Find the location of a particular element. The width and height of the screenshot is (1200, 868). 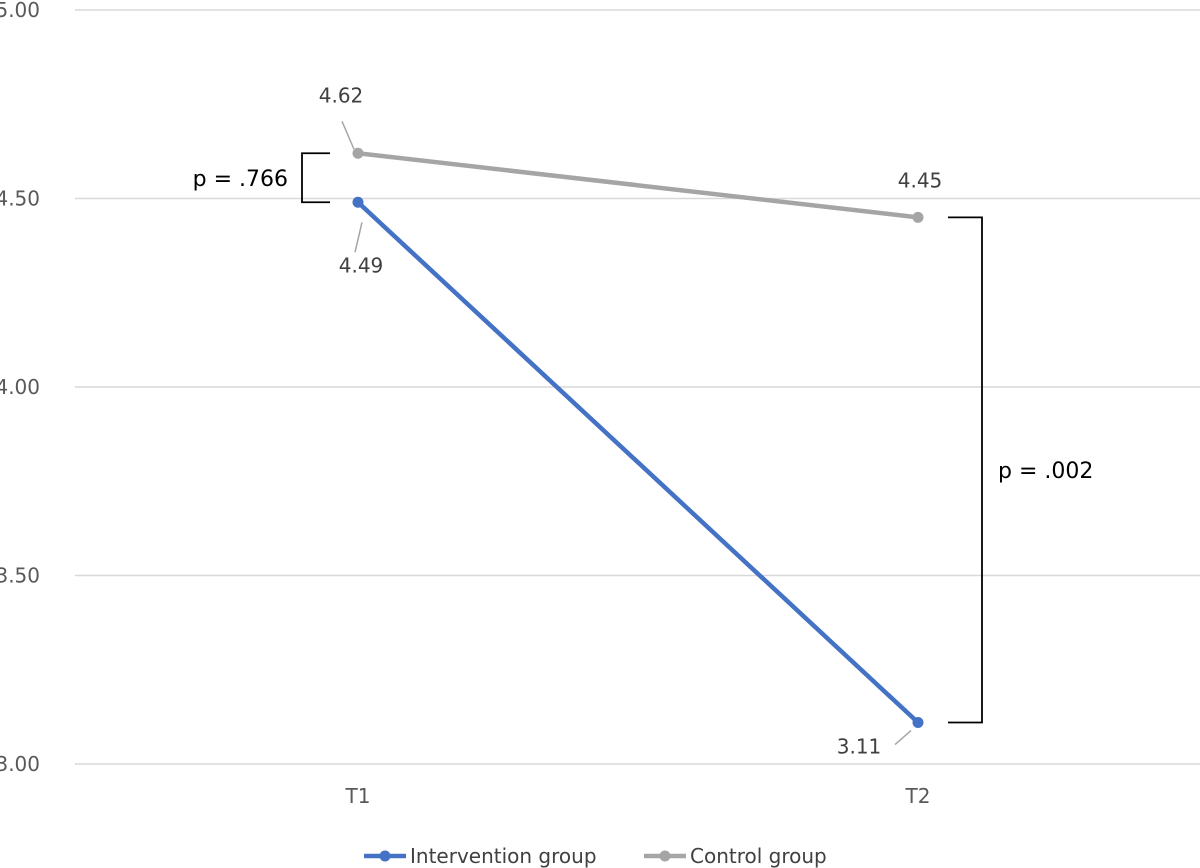

data-label: 4.45 is located at coordinates (920, 180).